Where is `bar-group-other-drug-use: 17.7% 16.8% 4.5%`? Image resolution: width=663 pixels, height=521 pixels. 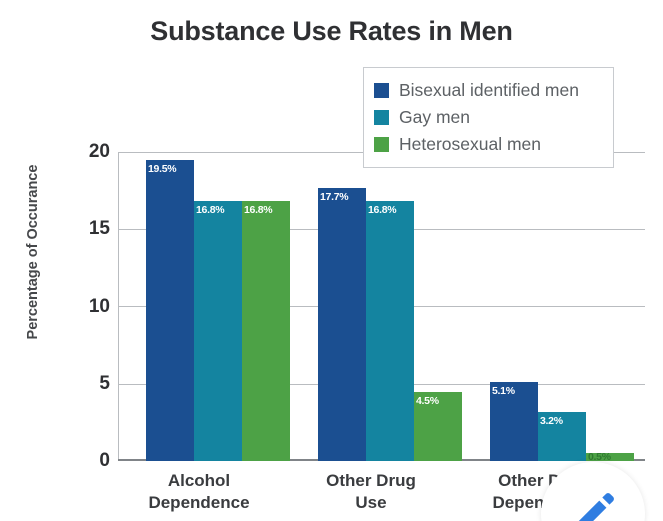
bar-group-other-drug-use: 17.7% 16.8% 4.5% is located at coordinates (391, 306).